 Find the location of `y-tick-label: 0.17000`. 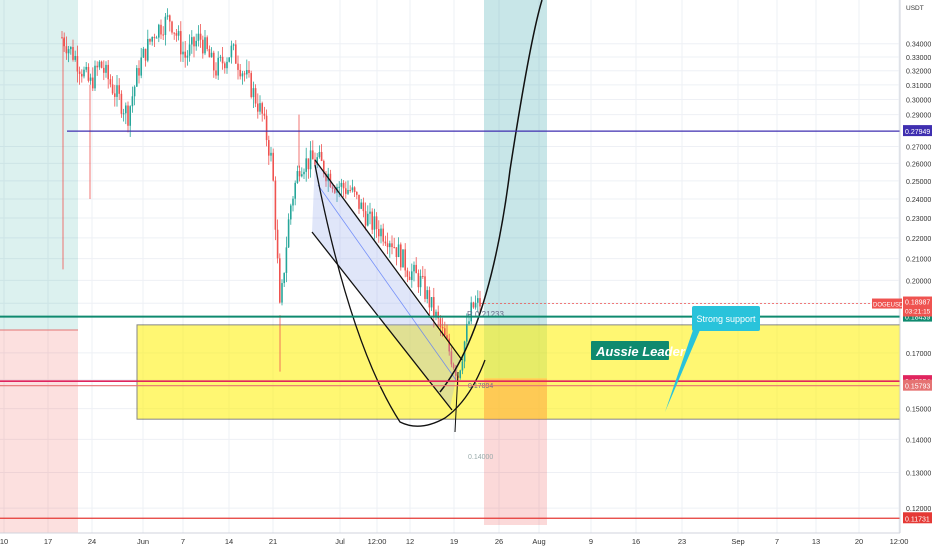

y-tick-label: 0.17000 is located at coordinates (918, 354).